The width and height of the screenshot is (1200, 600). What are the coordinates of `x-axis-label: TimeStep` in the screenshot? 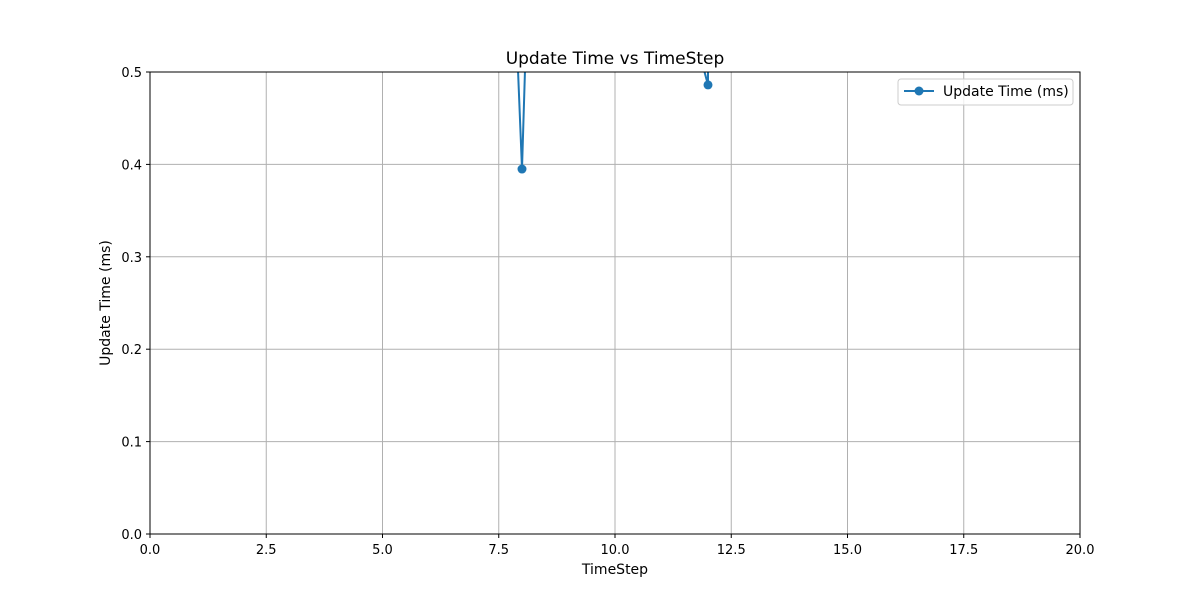 It's located at (614, 570).